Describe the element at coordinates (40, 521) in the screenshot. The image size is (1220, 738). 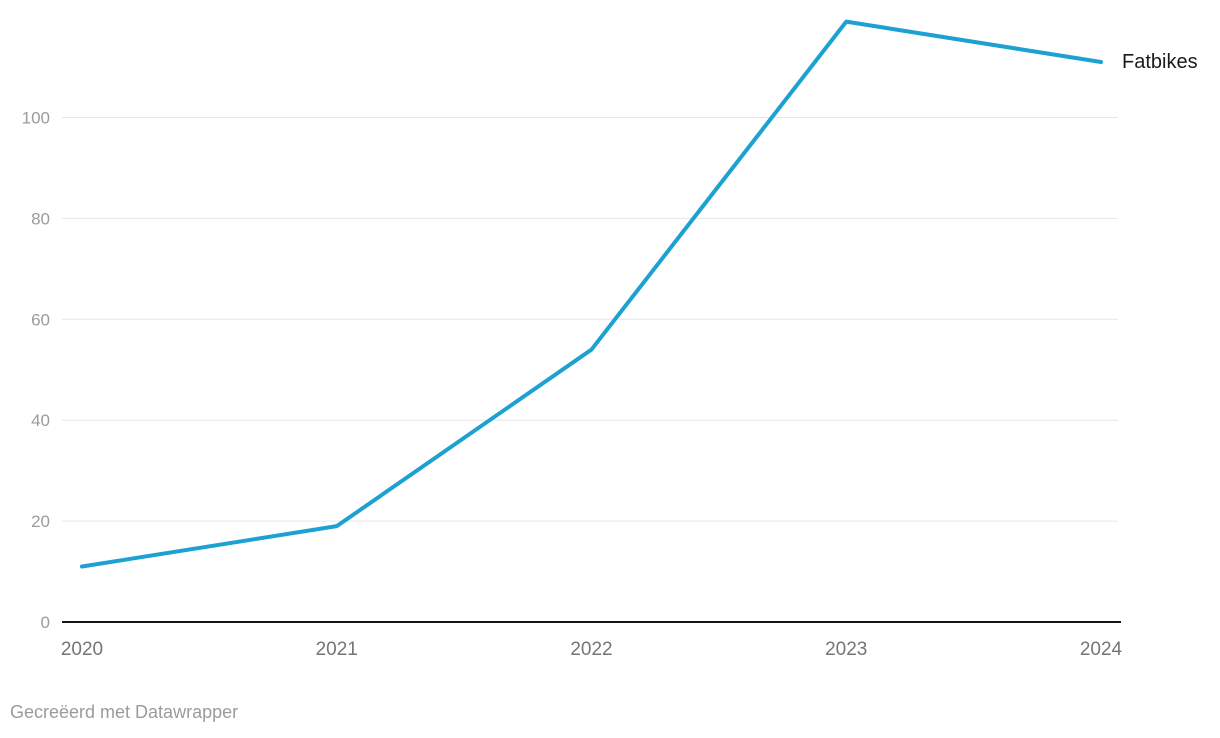
I see `y-tick-label: 20` at that location.